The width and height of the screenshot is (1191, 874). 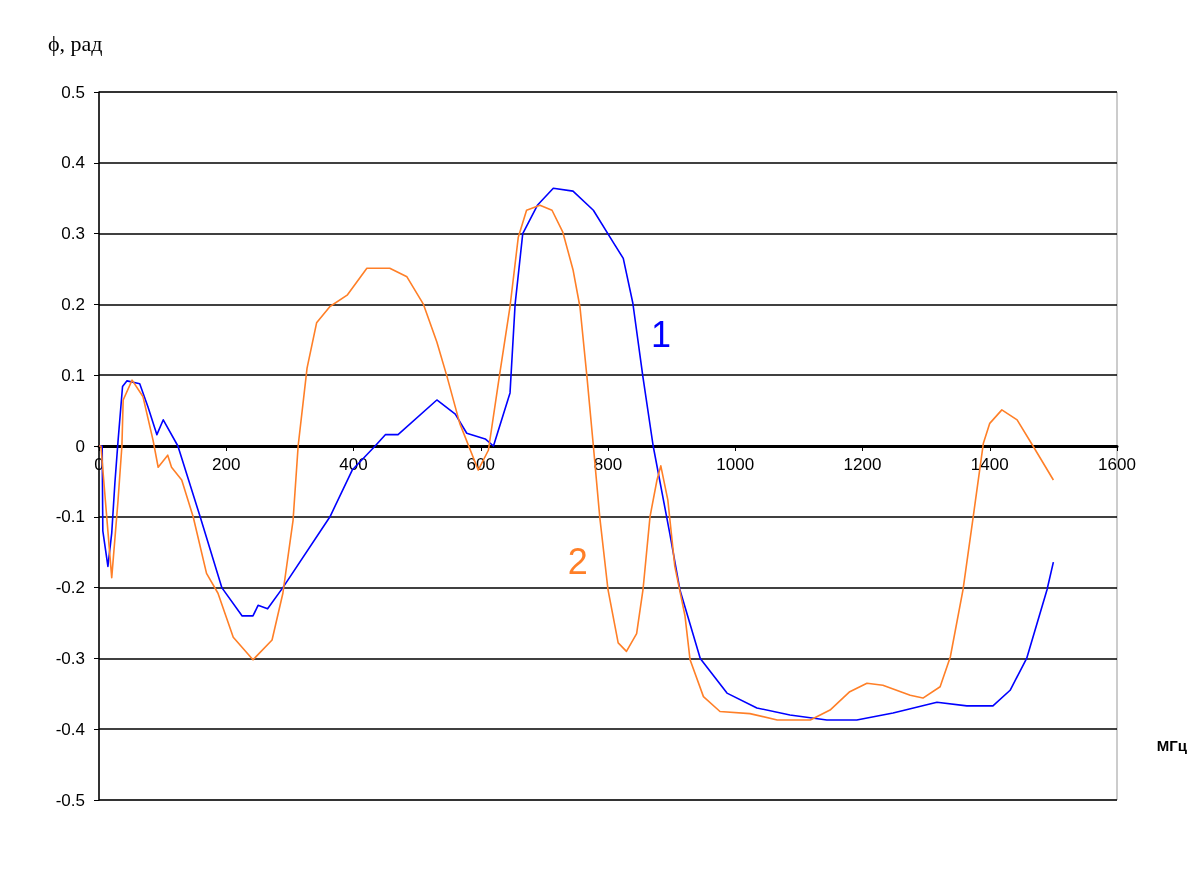 I want to click on x-tick-label: 1200, so click(x=862, y=464).